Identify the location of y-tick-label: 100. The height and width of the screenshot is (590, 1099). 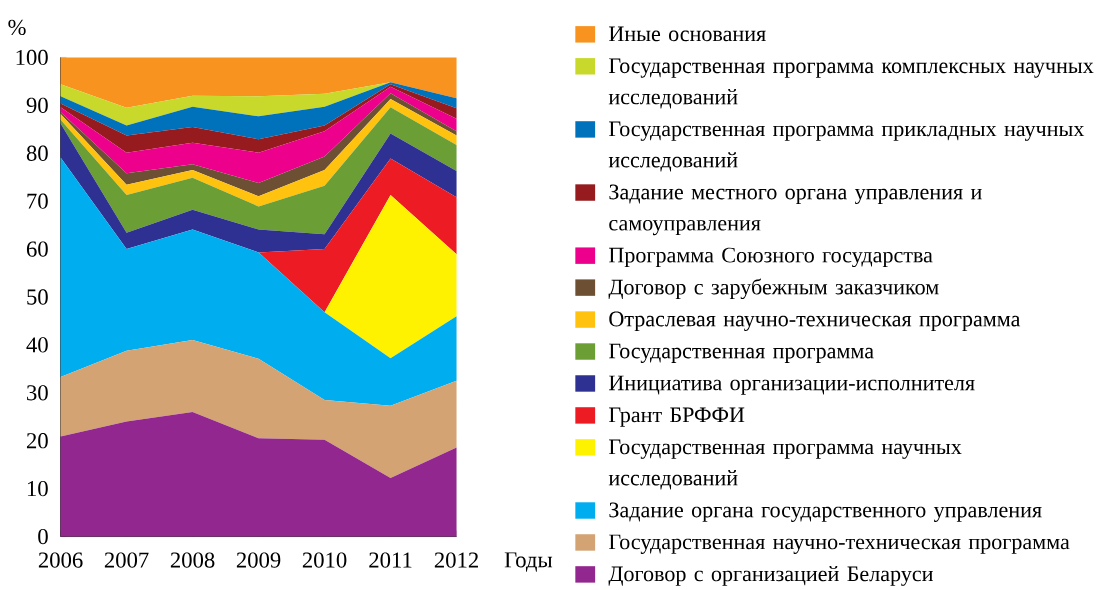
(32, 57).